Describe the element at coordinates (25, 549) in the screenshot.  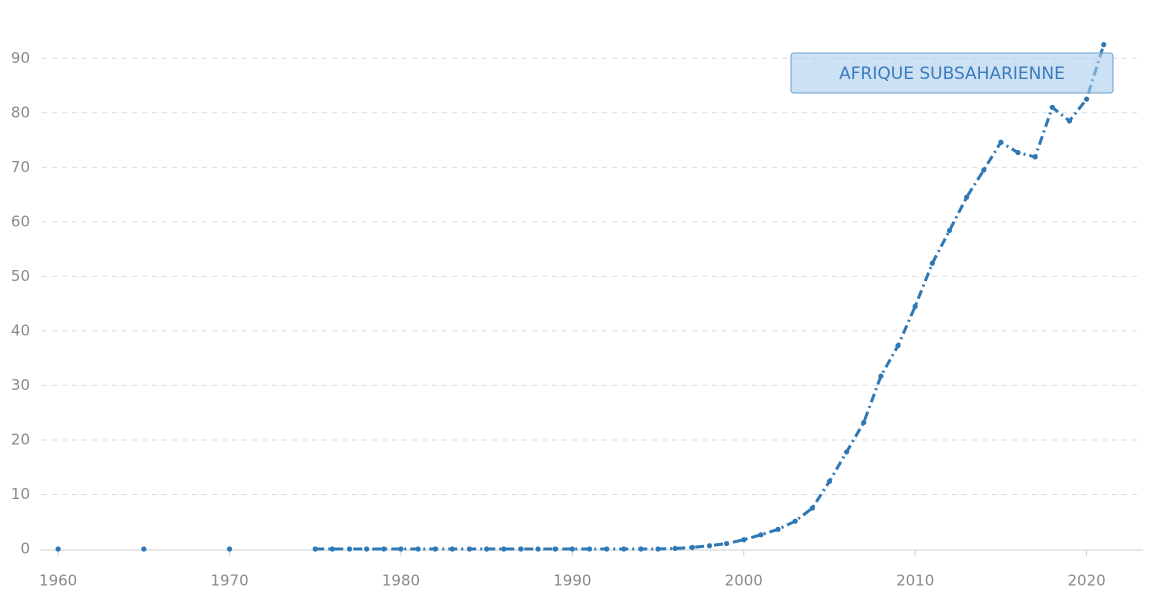
I see `y-tick-label: 0` at that location.